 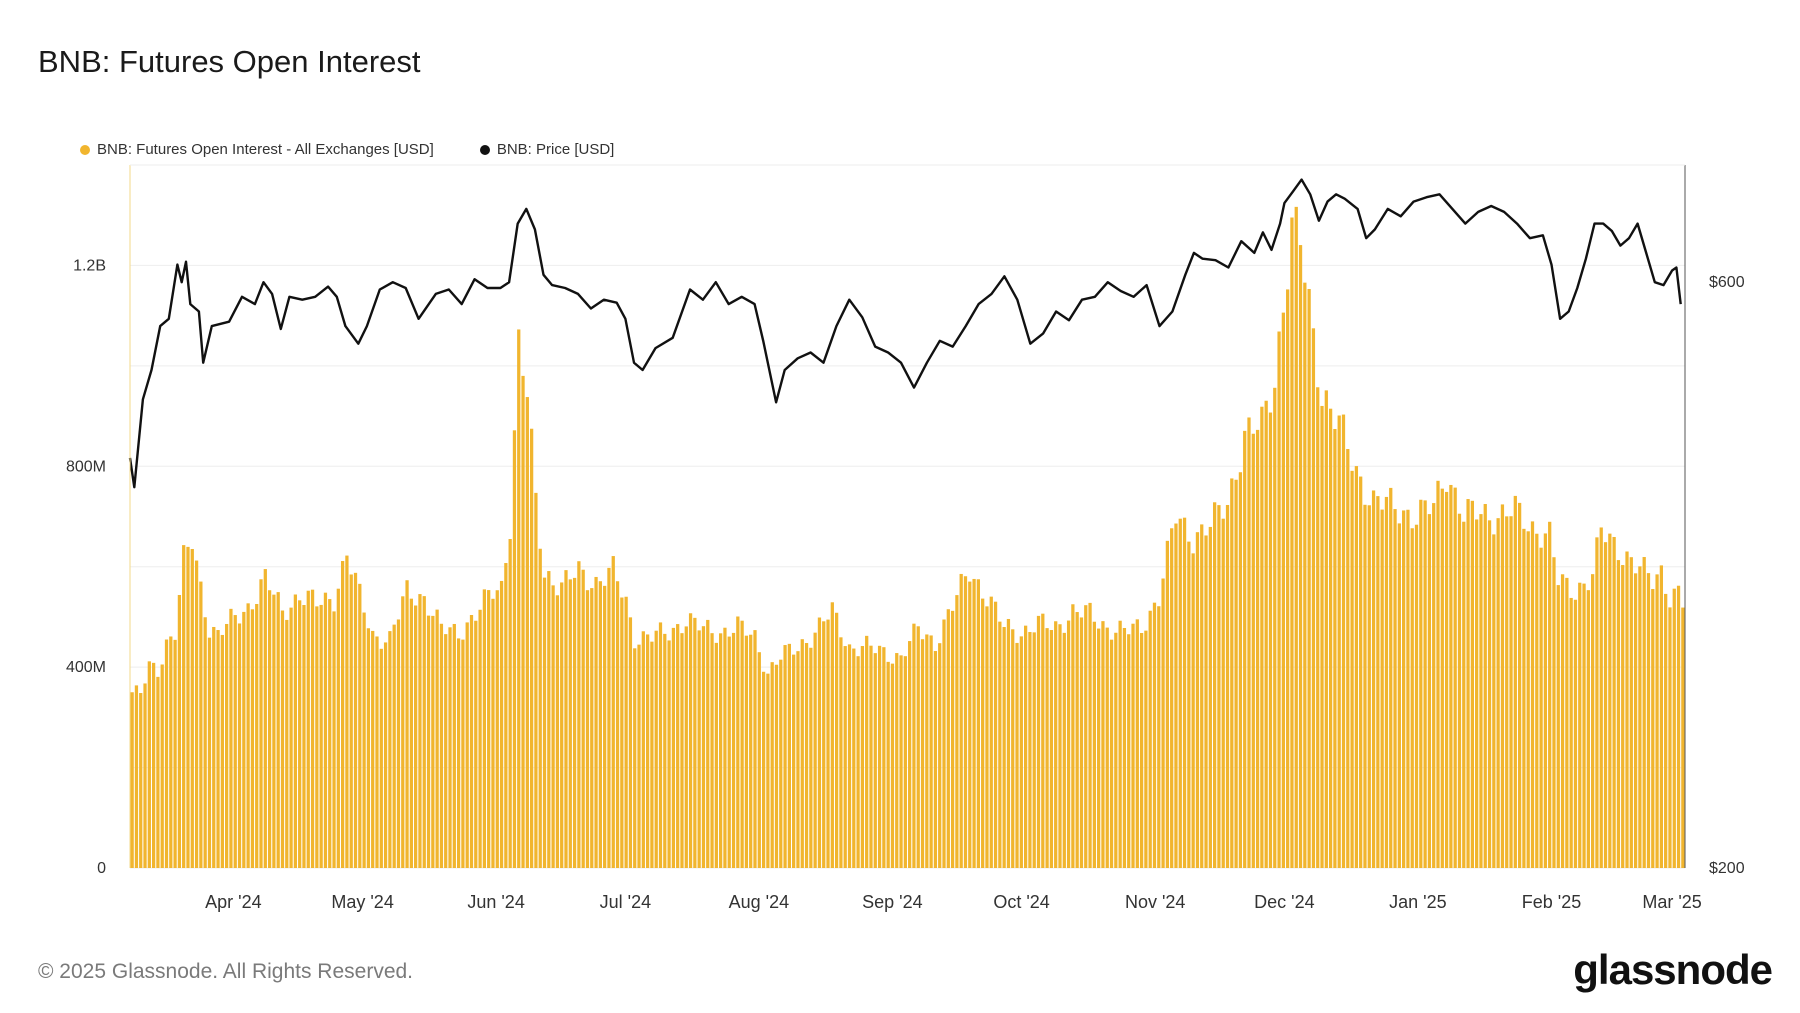 I want to click on y-left-tick-label: 1.2B, so click(x=89, y=265).